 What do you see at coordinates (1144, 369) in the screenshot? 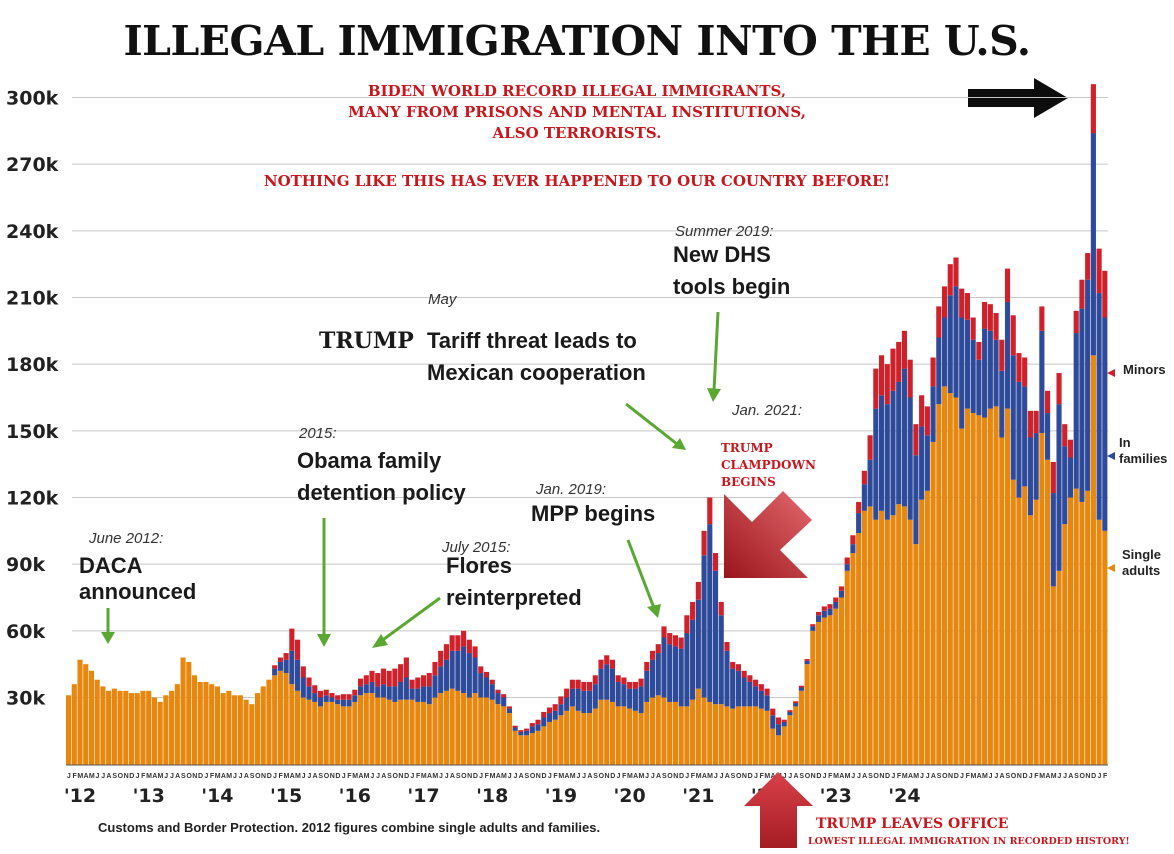
I see `legend-minors: Minors` at bounding box center [1144, 369].